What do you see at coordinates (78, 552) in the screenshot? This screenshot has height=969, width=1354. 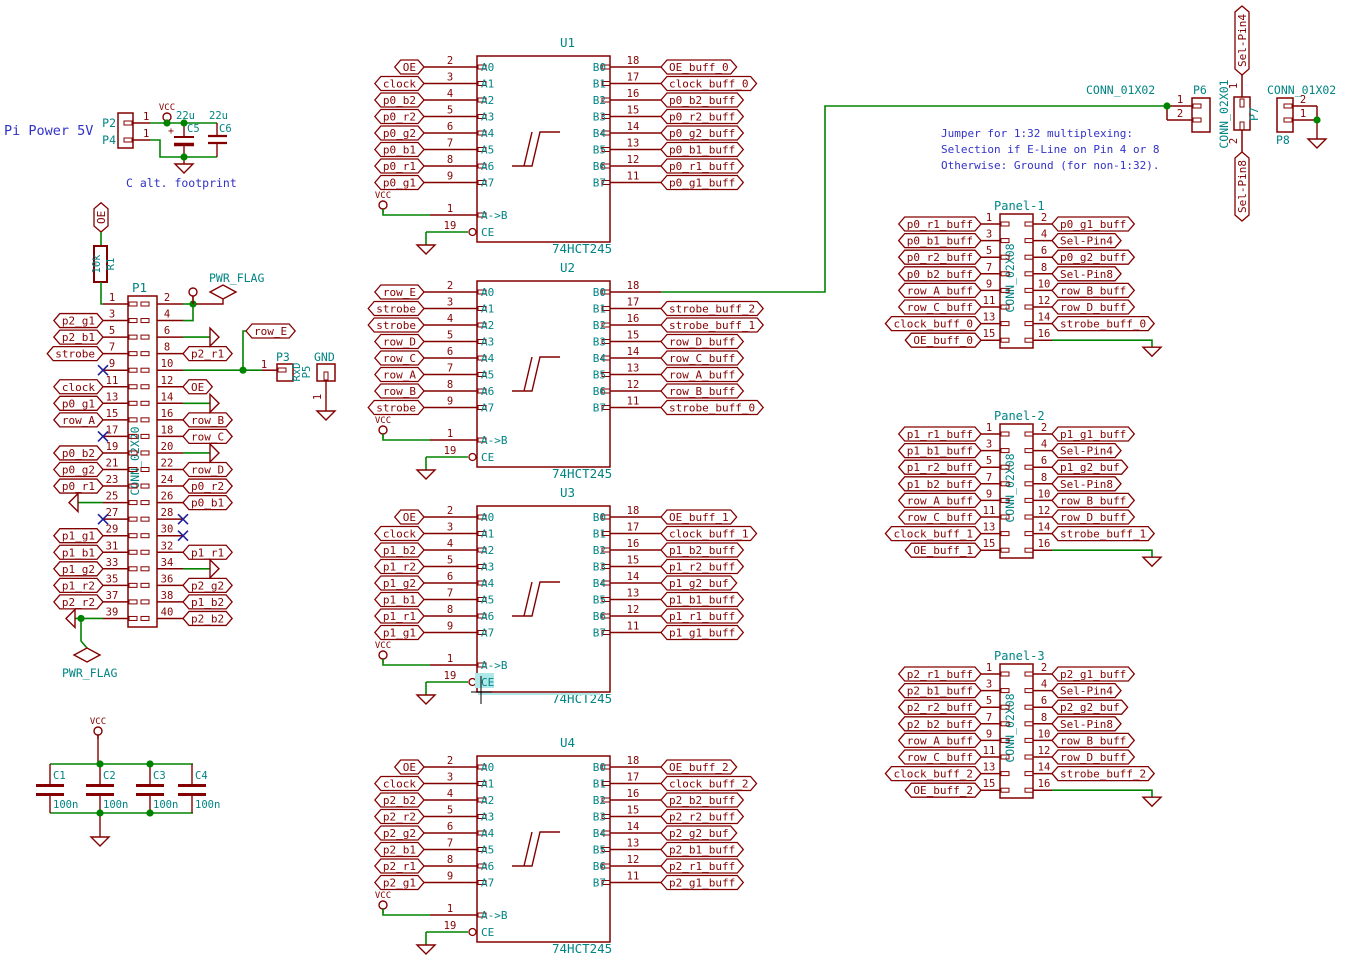 I see `global-label-p1_b1: p1_b1` at bounding box center [78, 552].